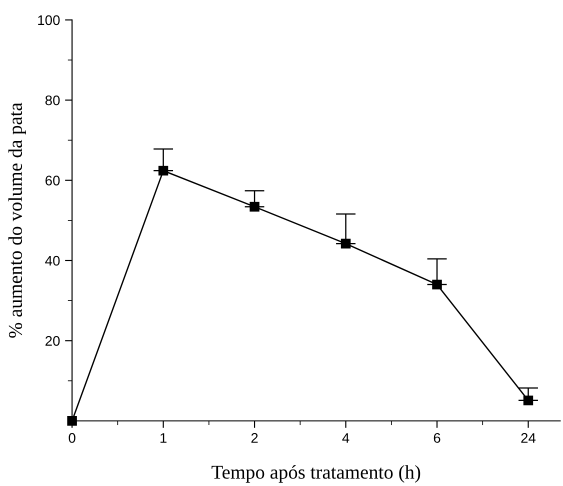 Image resolution: width=563 pixels, height=486 pixels. Describe the element at coordinates (53, 181) in the screenshot. I see `y-tick-label: 60` at that location.